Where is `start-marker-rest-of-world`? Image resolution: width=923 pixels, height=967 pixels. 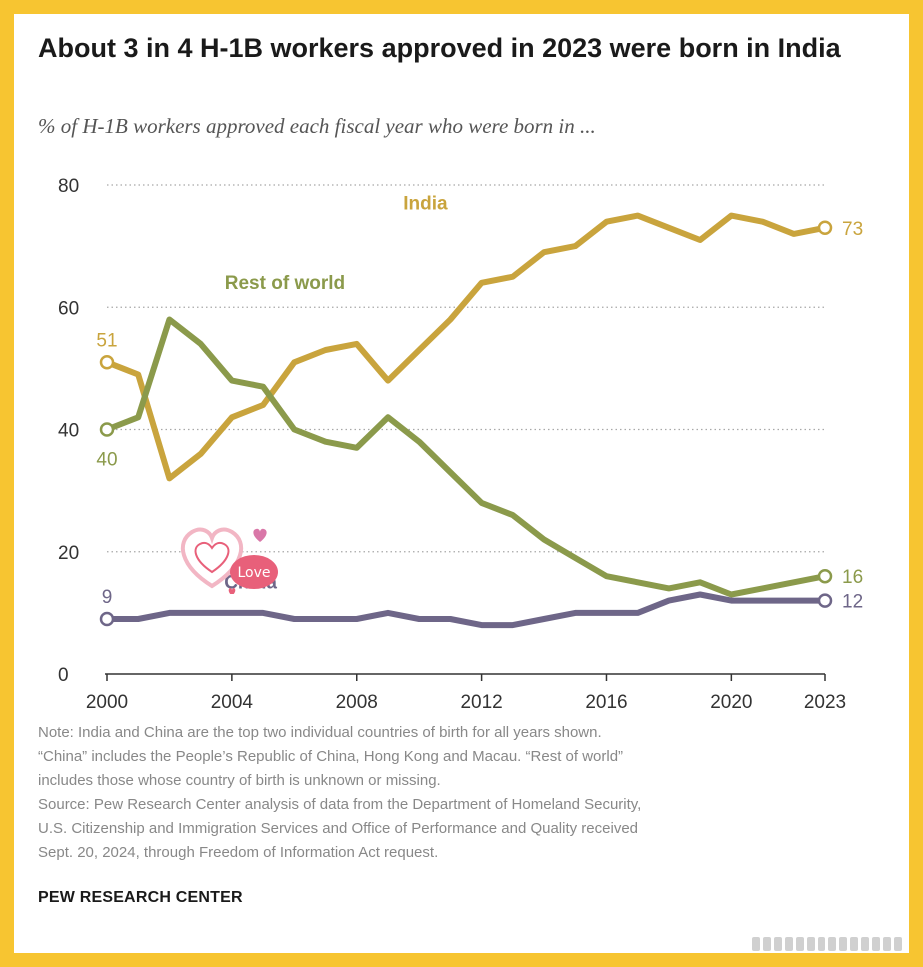
start-marker-rest-of-world is located at coordinates (107, 429).